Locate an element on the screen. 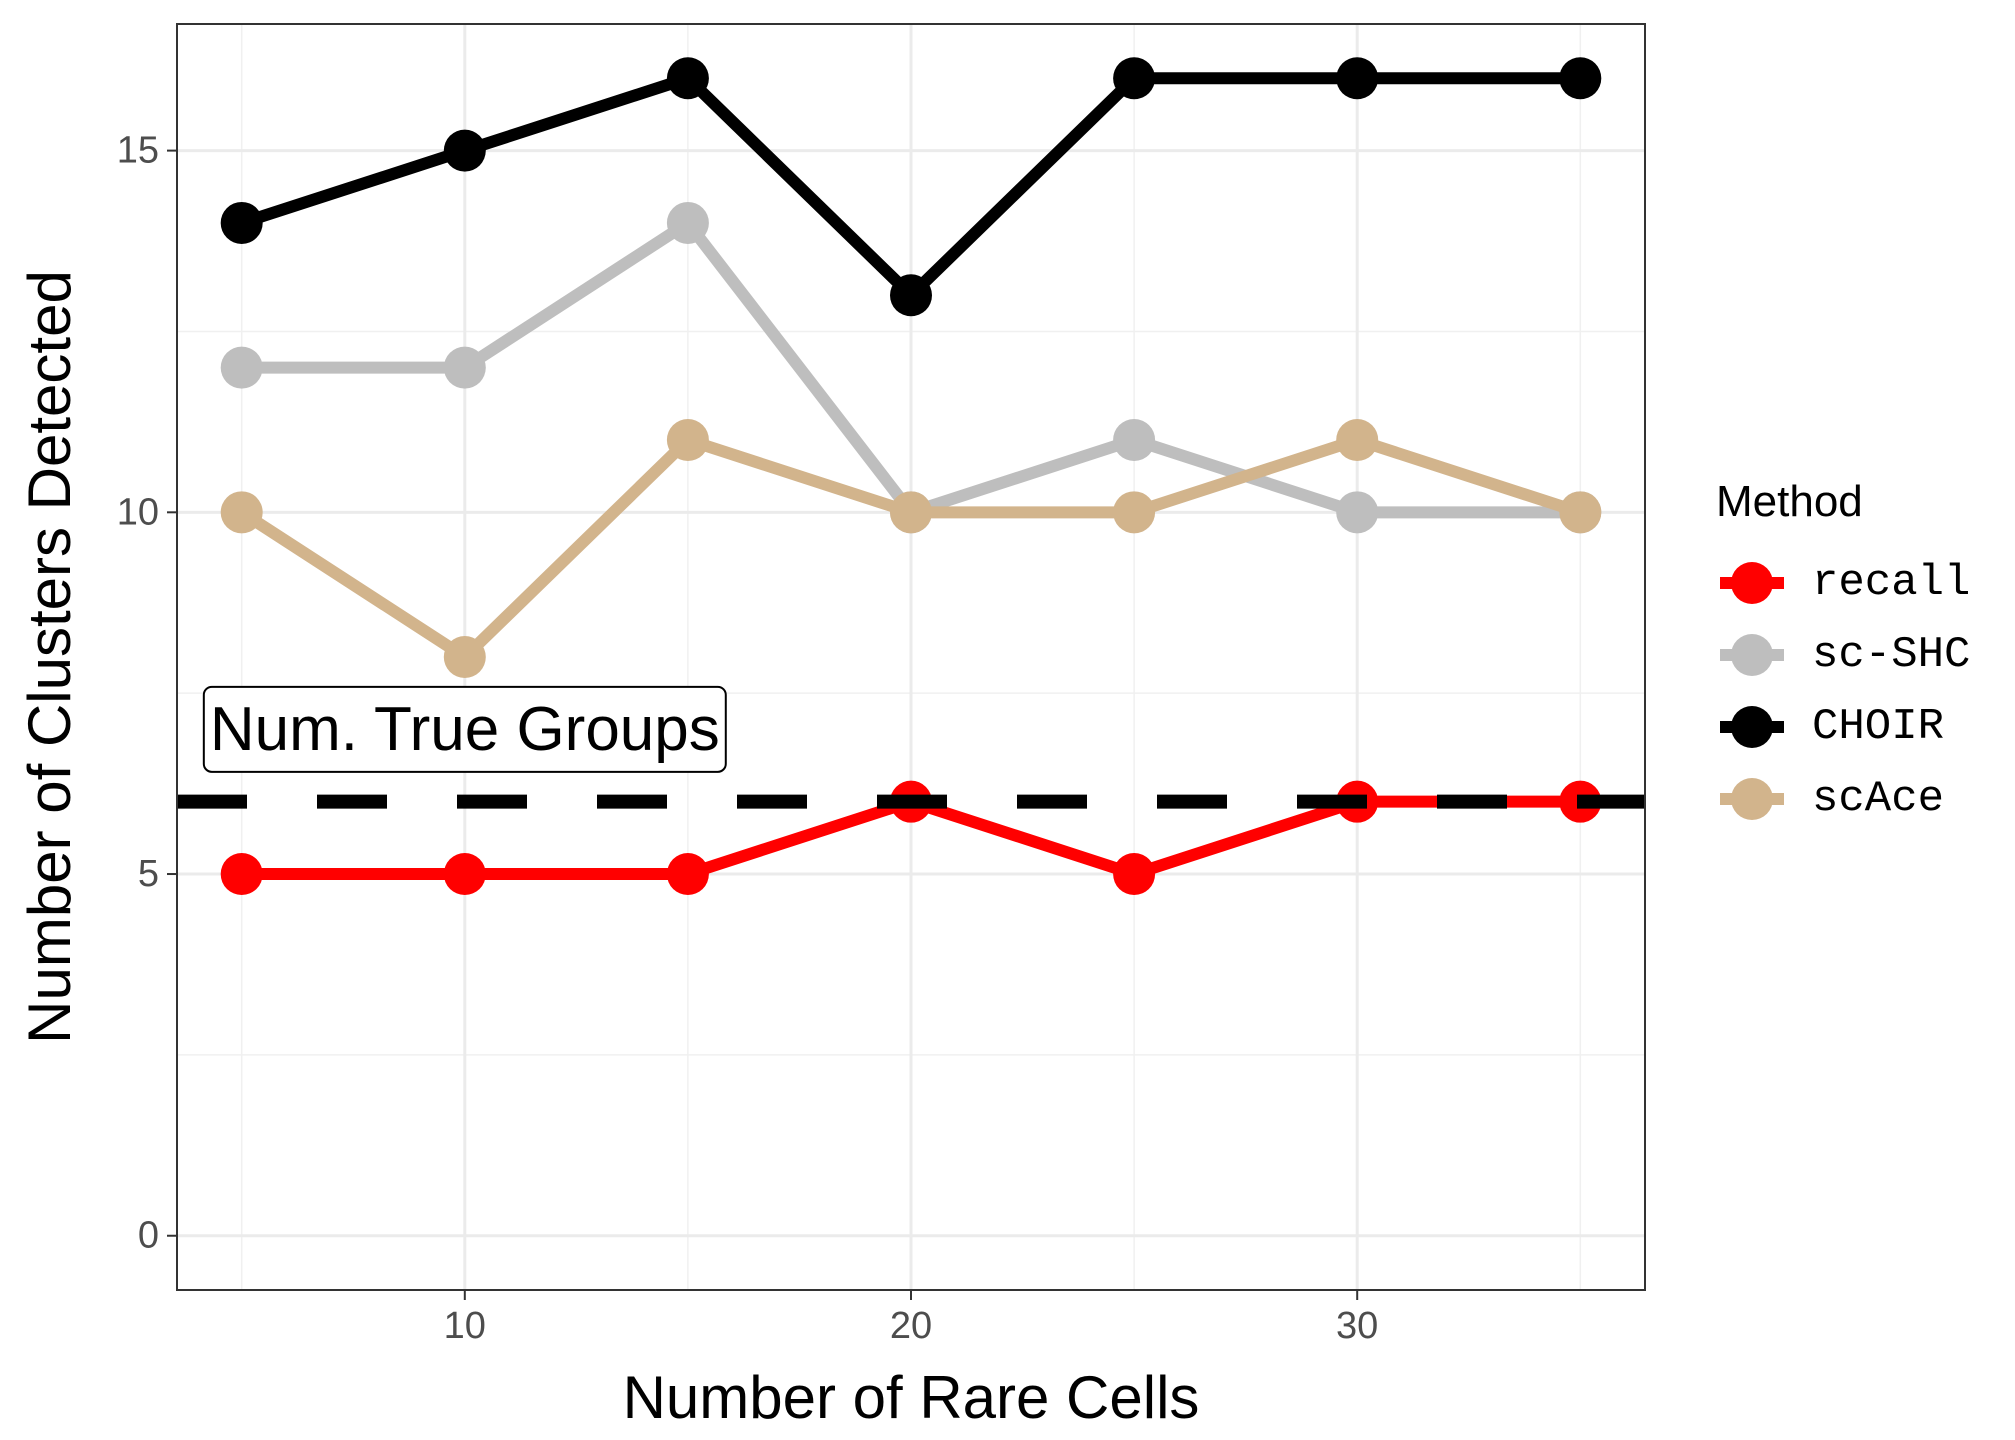 The height and width of the screenshot is (1440, 2015). legend-item-scAce: scAce is located at coordinates (1832, 799).